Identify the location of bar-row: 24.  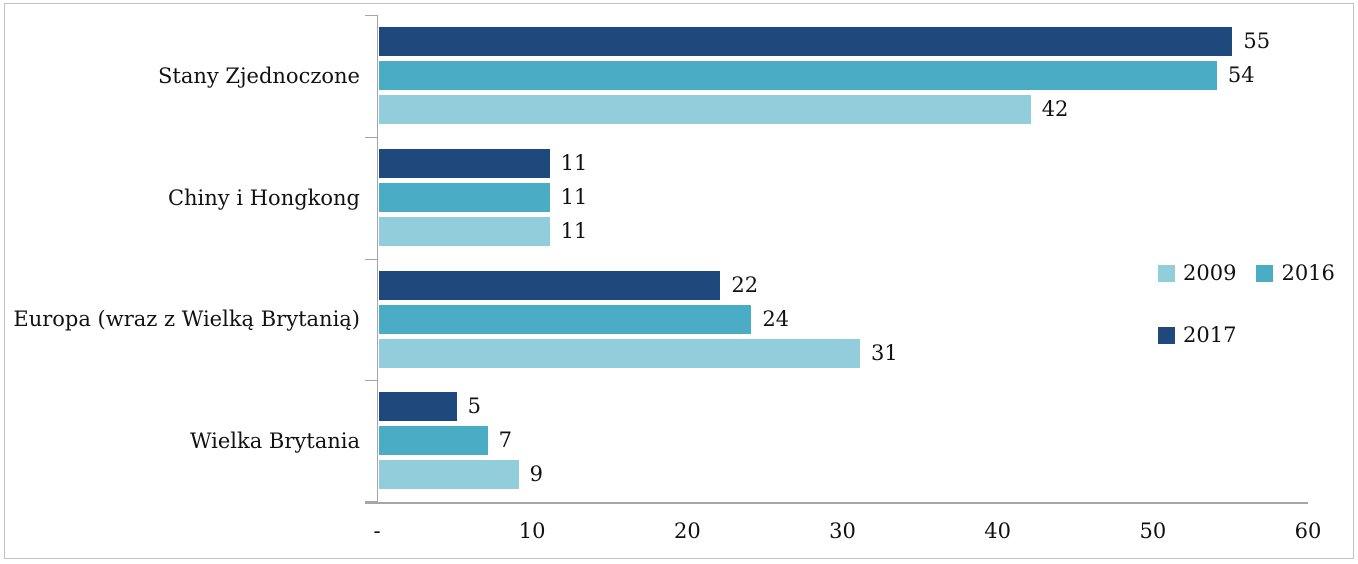
(844, 319).